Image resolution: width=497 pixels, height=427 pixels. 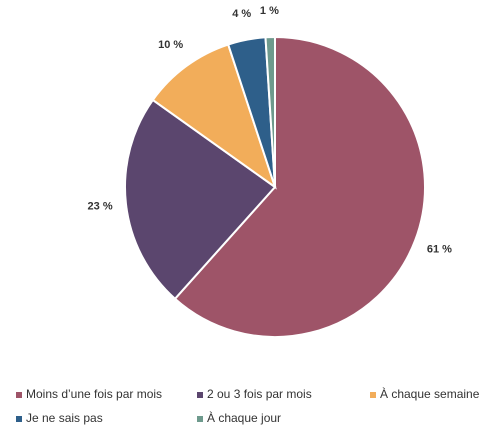 What do you see at coordinates (94, 394) in the screenshot?
I see `legend-label: Moins d’une fois par mois` at bounding box center [94, 394].